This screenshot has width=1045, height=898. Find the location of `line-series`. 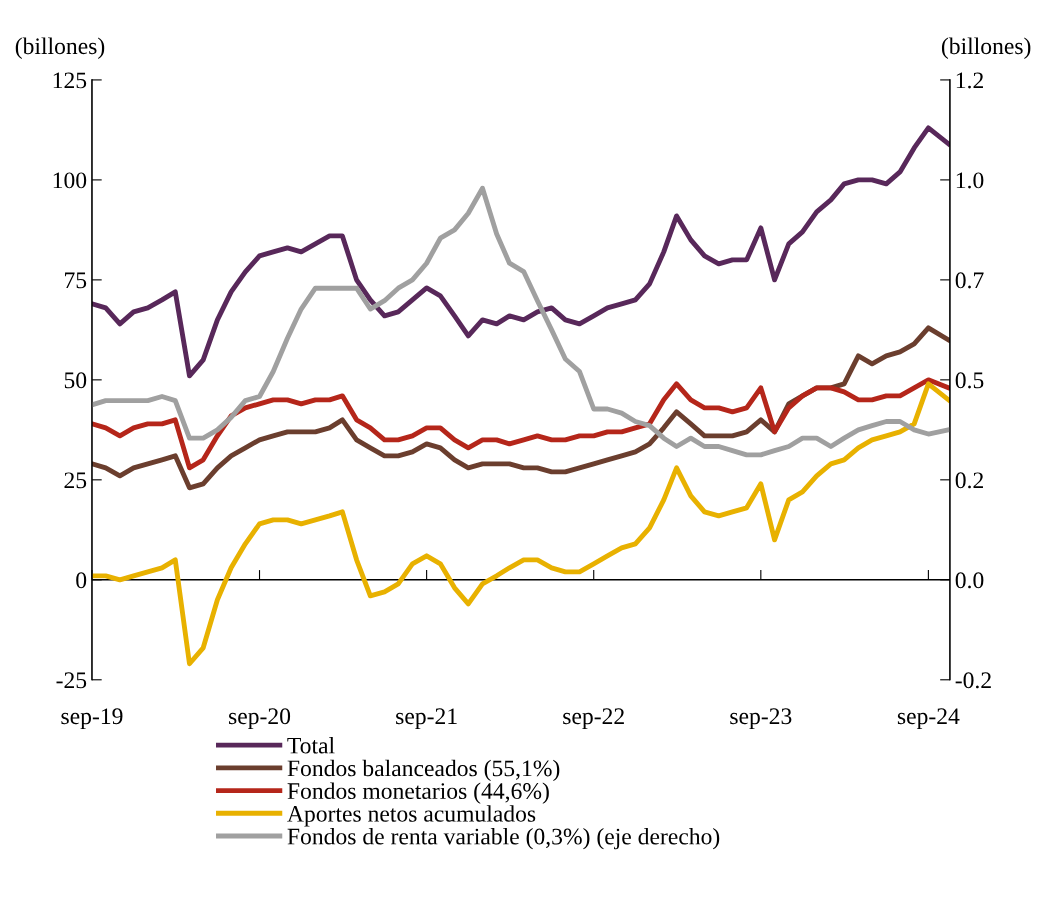

line-series is located at coordinates (520, 424).